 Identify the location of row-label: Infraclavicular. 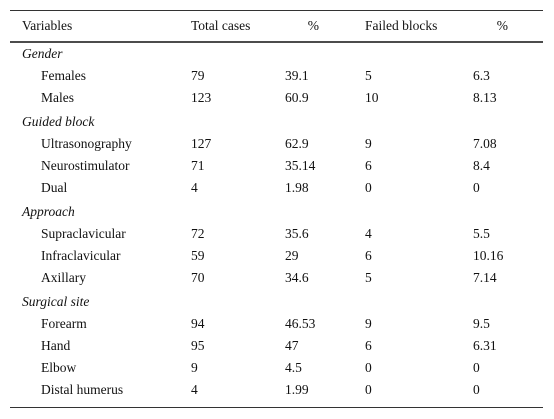
(81, 255).